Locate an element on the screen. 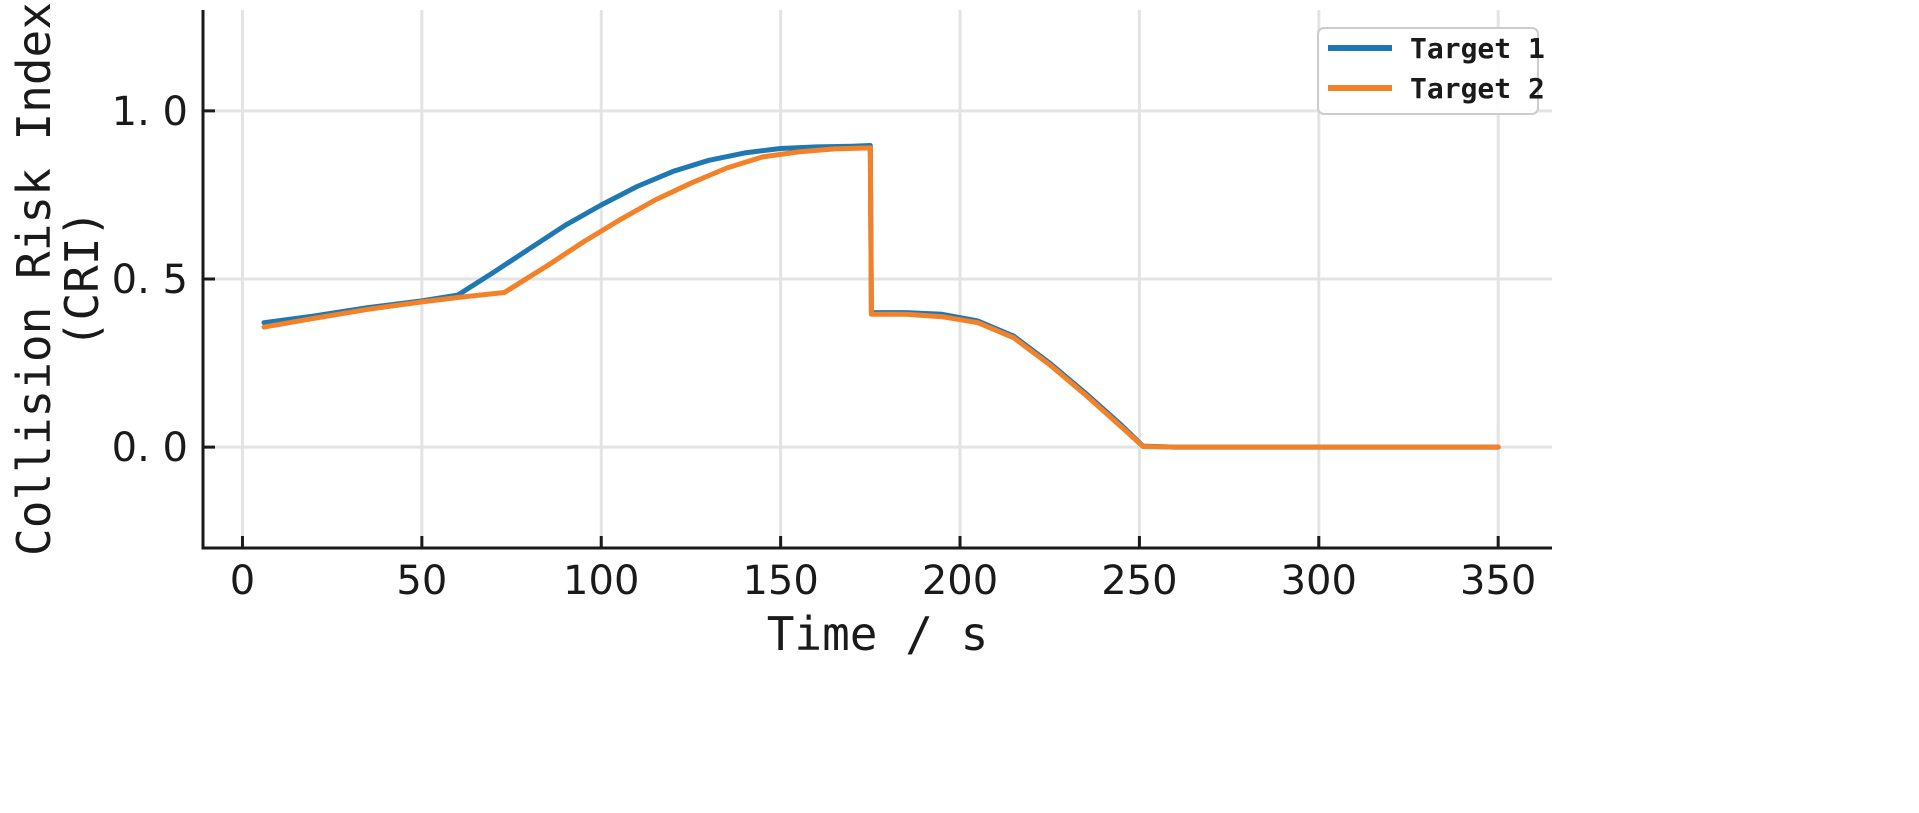 The height and width of the screenshot is (813, 1919). x-tick-label-1: 50 is located at coordinates (421, 581).